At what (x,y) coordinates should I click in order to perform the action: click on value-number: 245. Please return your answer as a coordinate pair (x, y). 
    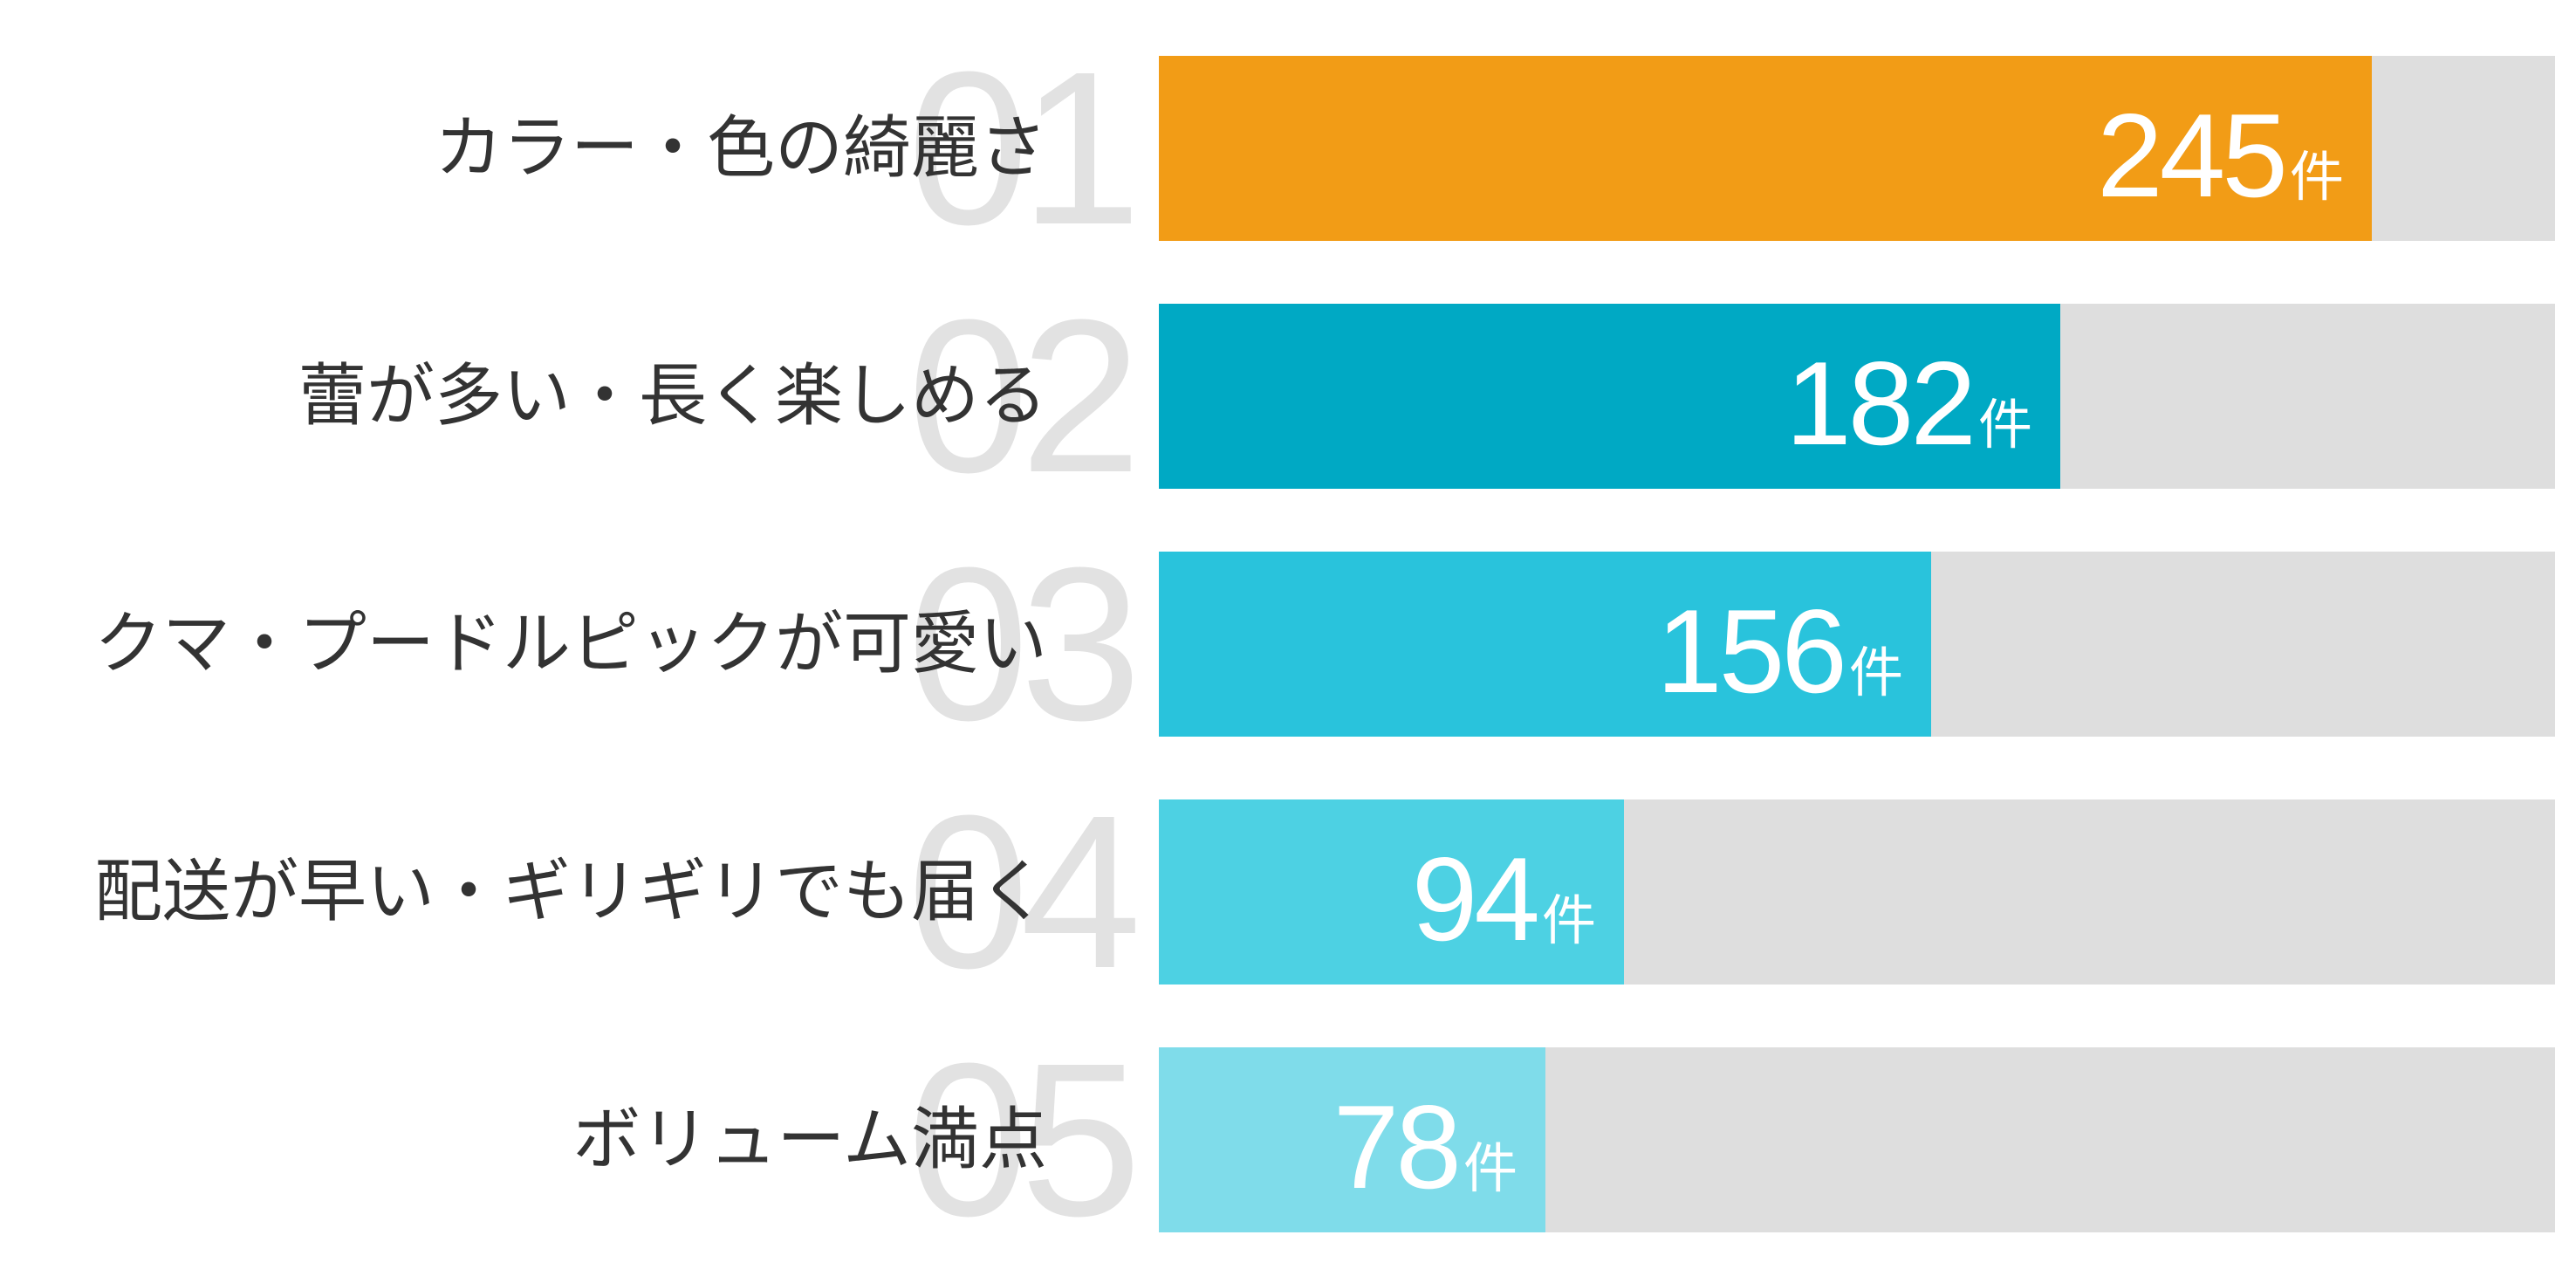
    Looking at the image, I should click on (2192, 155).